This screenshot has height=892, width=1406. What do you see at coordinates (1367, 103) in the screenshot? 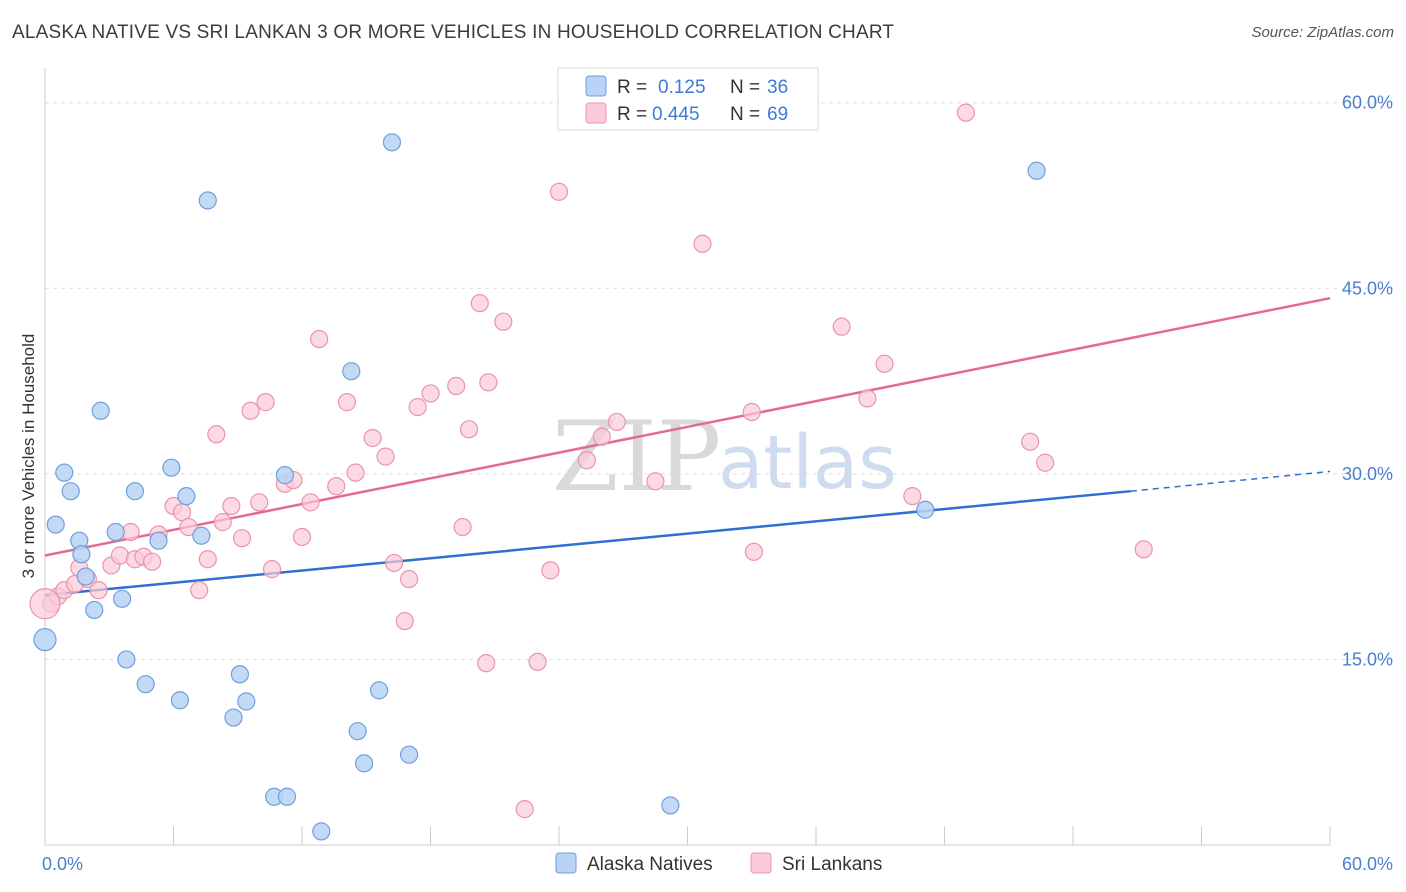
I see `y-tick-label: 60.0%` at bounding box center [1367, 103].